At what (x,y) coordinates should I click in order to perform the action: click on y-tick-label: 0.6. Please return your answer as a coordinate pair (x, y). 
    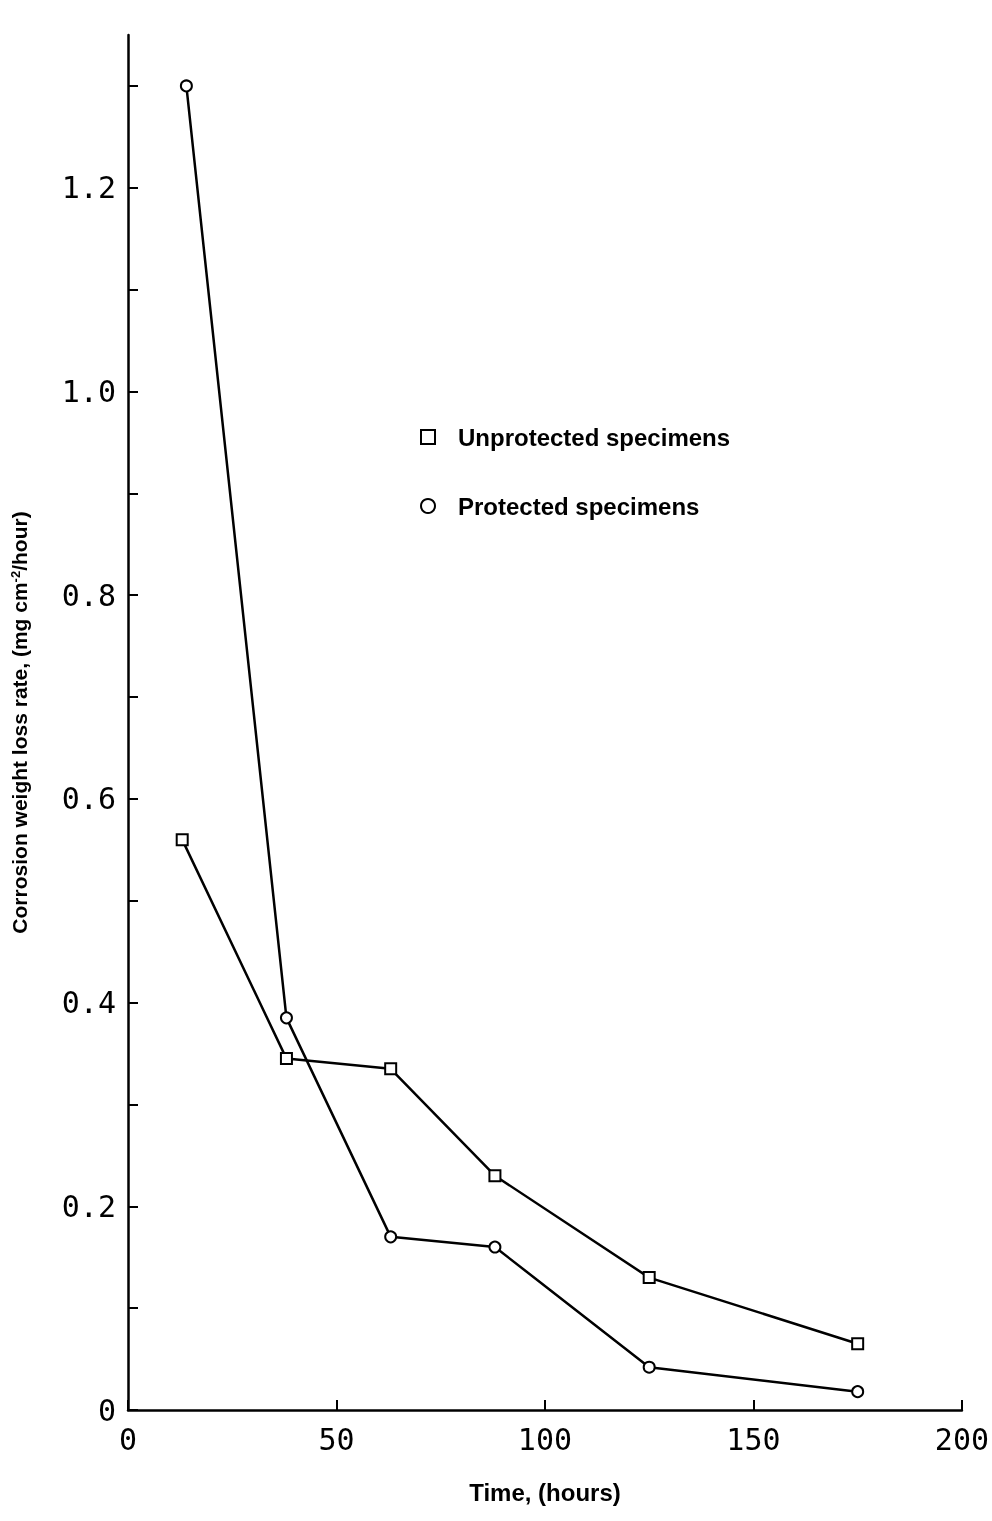
    Looking at the image, I should click on (88, 799).